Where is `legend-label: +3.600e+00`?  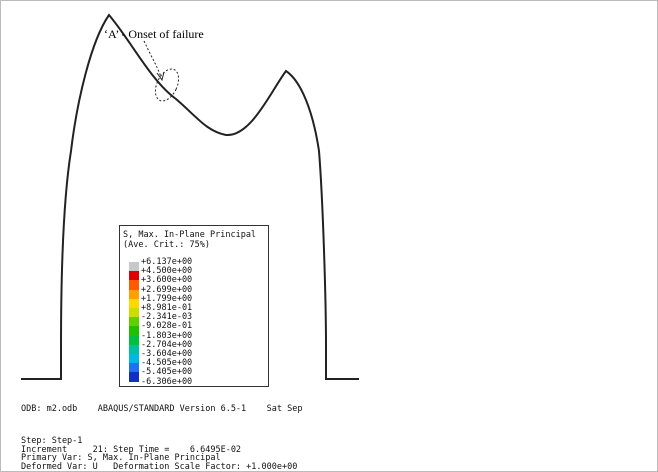
legend-label: +3.600e+00 is located at coordinates (167, 280).